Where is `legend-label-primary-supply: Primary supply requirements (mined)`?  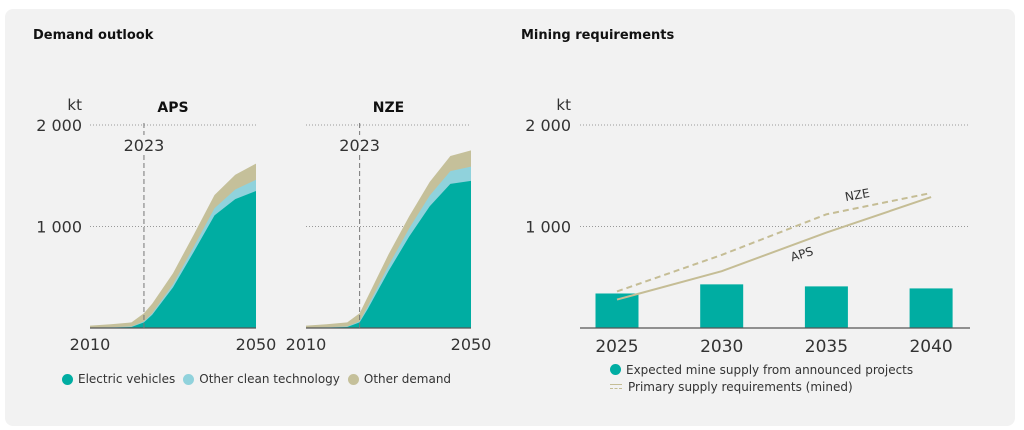
legend-label-primary-supply: Primary supply requirements (mined) is located at coordinates (740, 386).